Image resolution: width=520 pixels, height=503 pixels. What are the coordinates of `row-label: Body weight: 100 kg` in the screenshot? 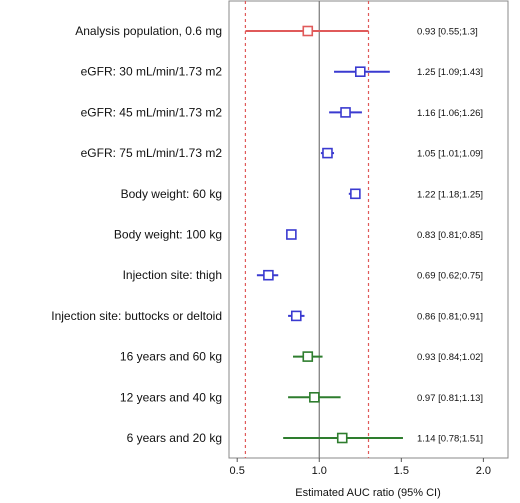 It's located at (168, 235).